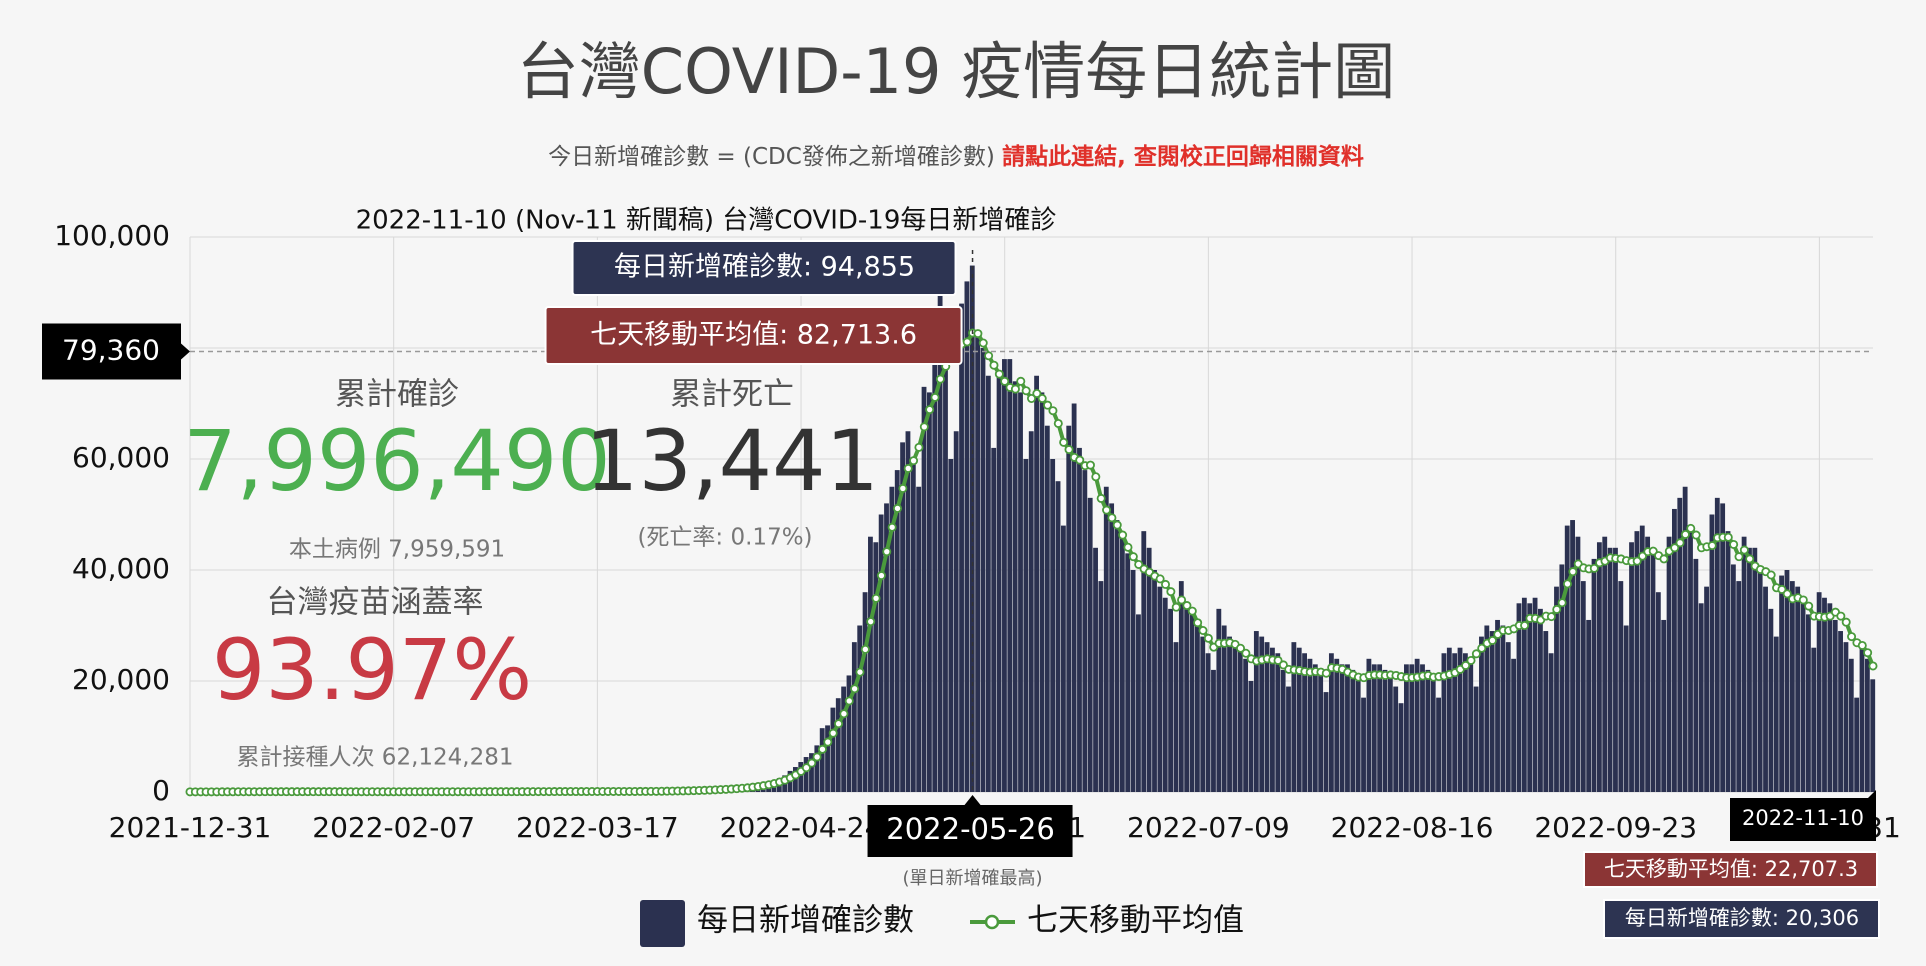  What do you see at coordinates (372, 670) in the screenshot?
I see `stat-value: 93.97%` at bounding box center [372, 670].